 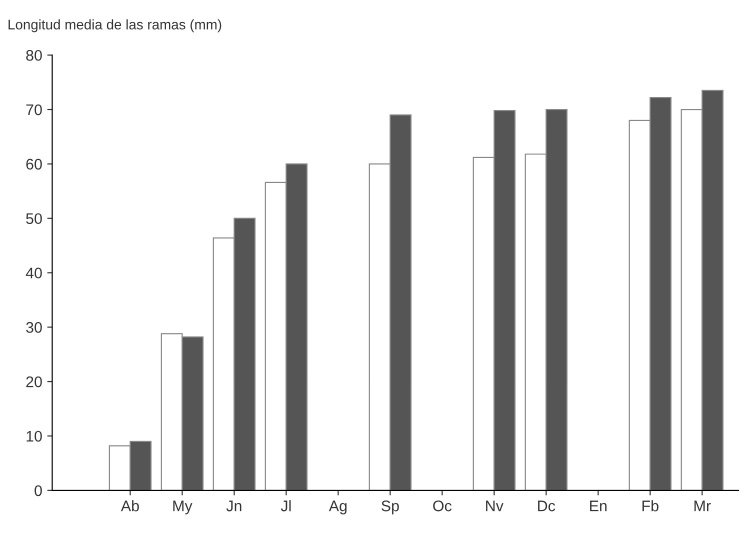 What do you see at coordinates (34, 218) in the screenshot?
I see `y-tick-label: 50` at bounding box center [34, 218].